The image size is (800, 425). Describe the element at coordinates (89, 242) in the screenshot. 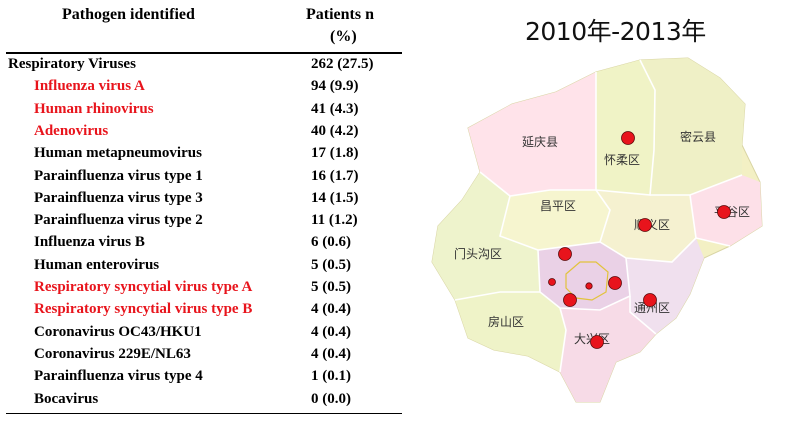

I see `pathogen-label: Influenza virus B` at that location.